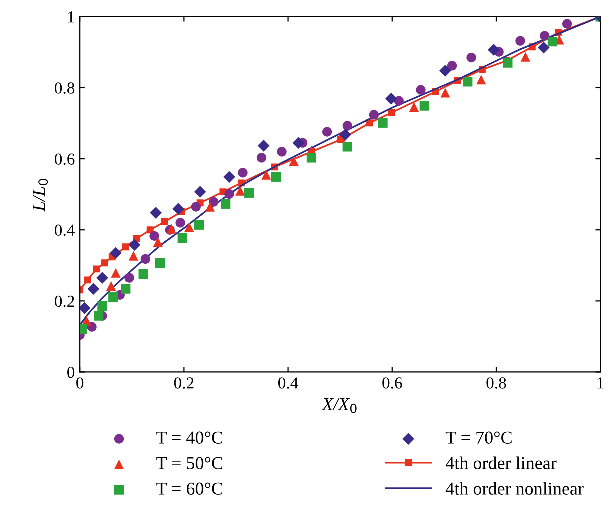 The width and height of the screenshot is (616, 528). I want to click on y-tick-label: 1, so click(71, 17).